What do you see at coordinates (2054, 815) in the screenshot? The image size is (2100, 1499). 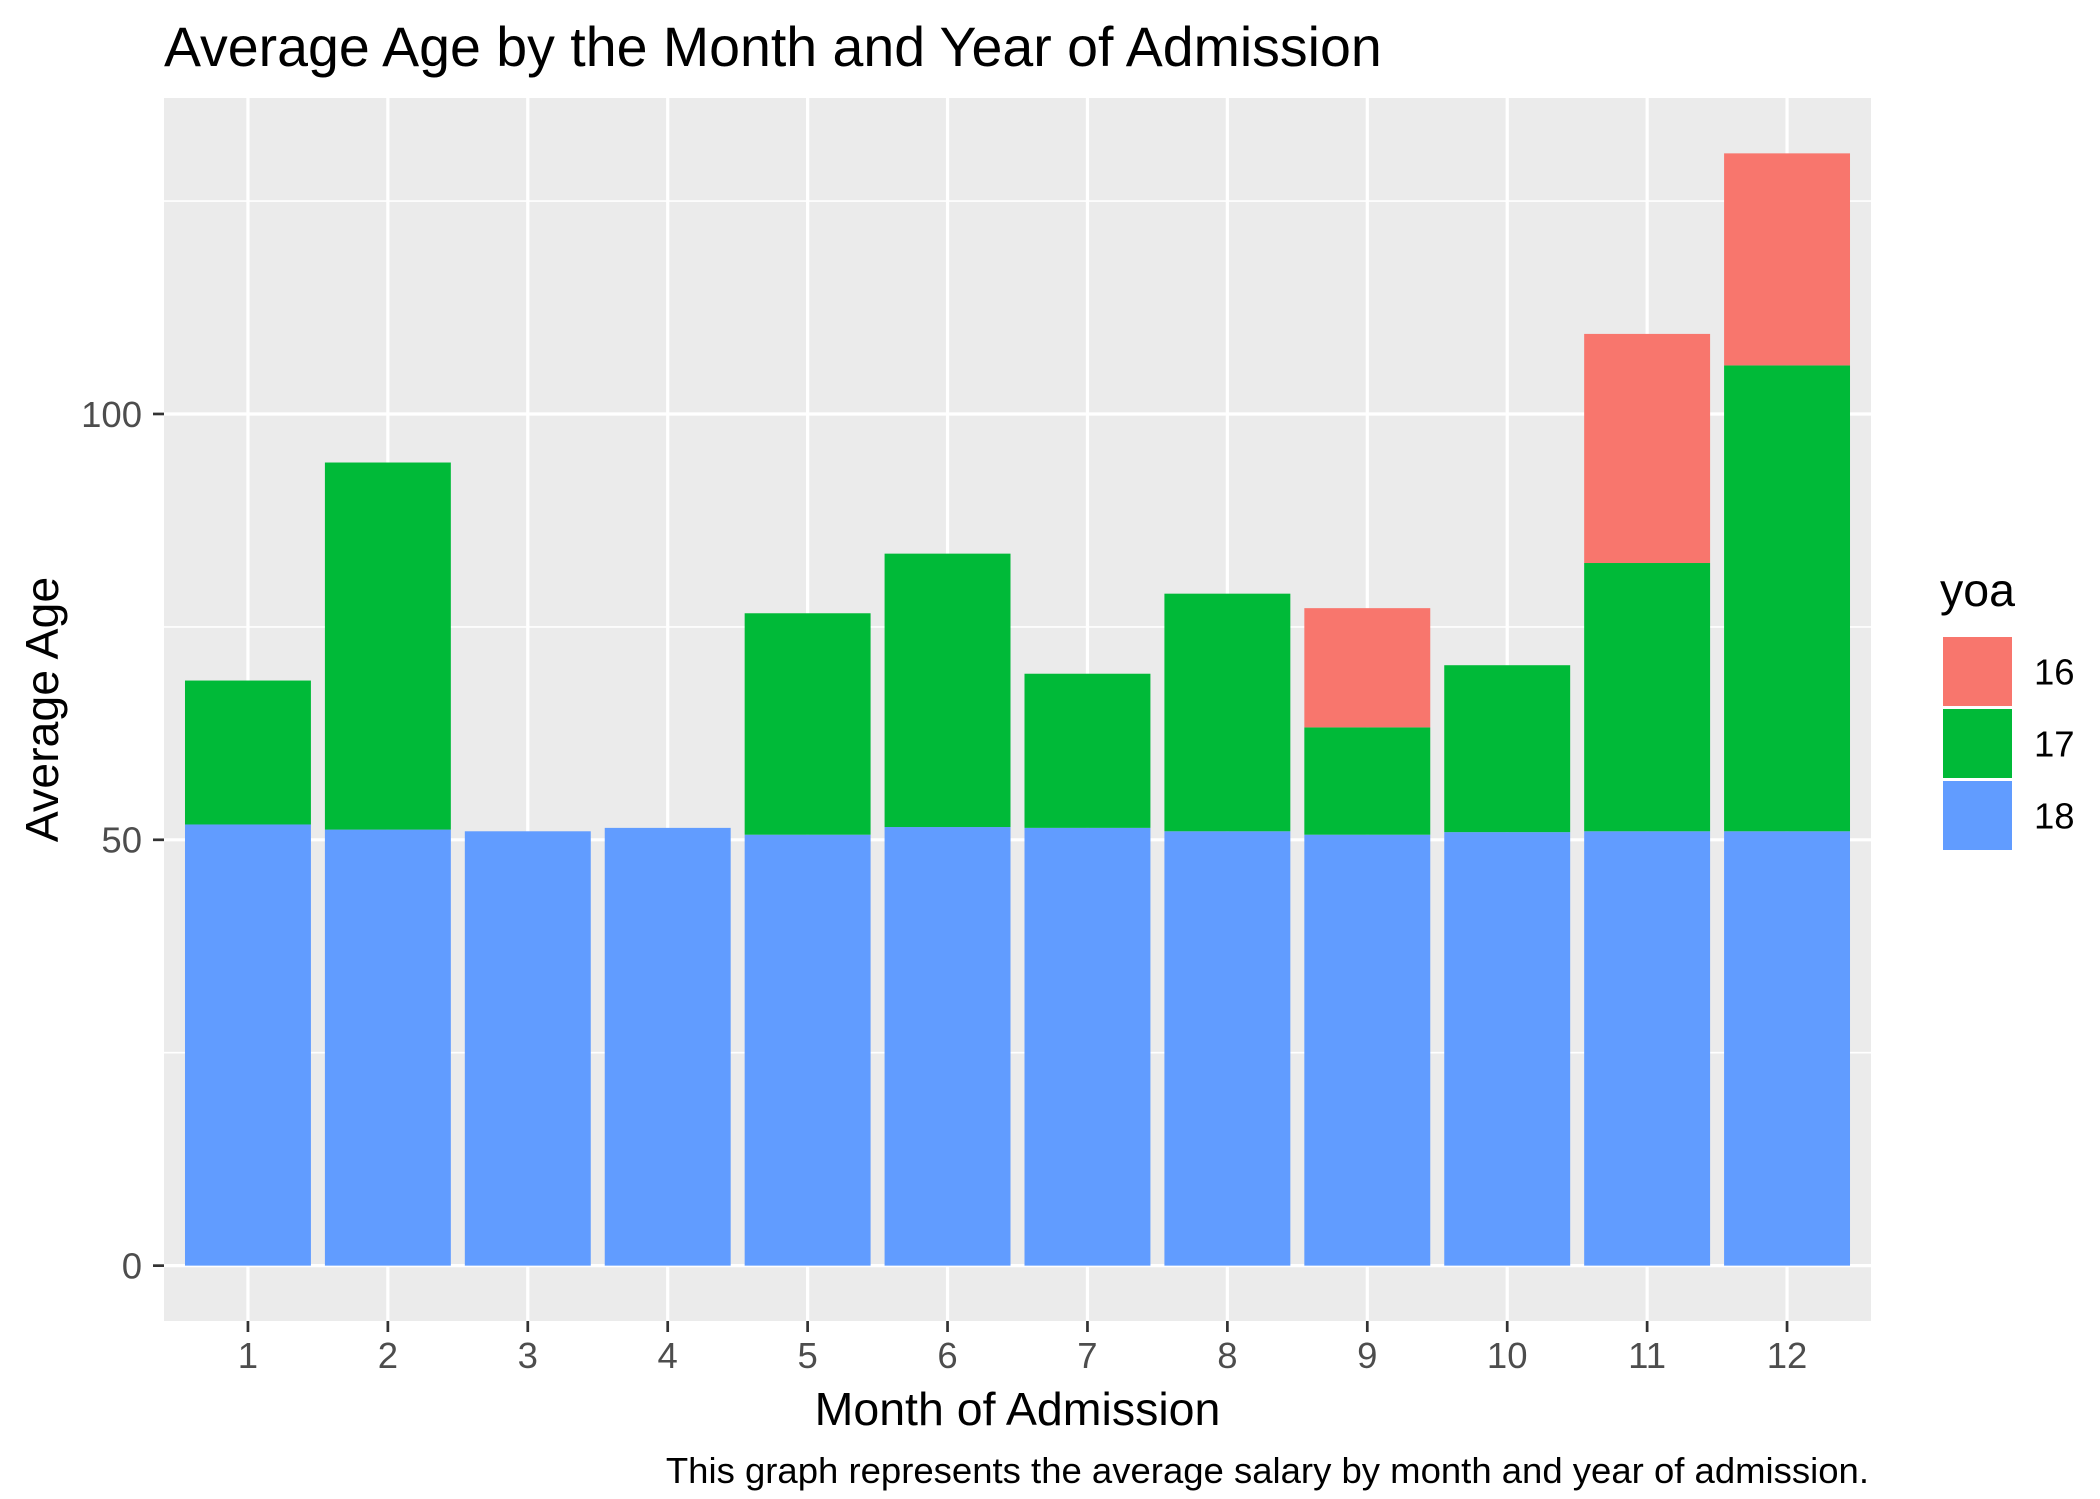 I see `legend-label-18: 18` at bounding box center [2054, 815].